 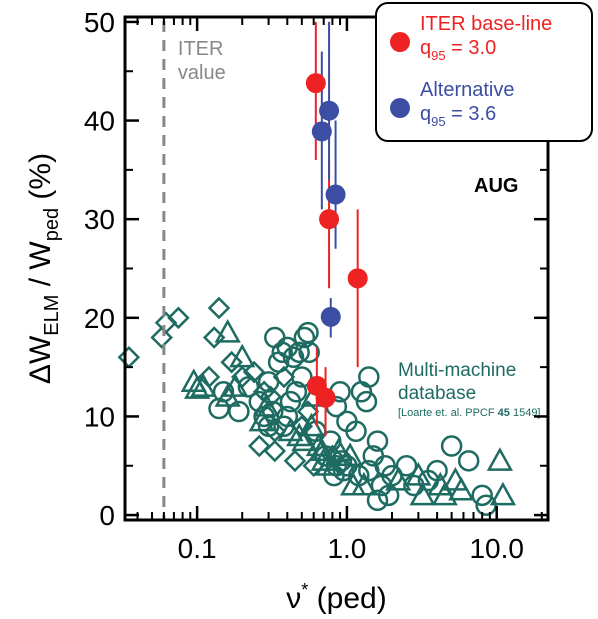 I want to click on database-title-line1: Multi-machine, so click(x=457, y=370).